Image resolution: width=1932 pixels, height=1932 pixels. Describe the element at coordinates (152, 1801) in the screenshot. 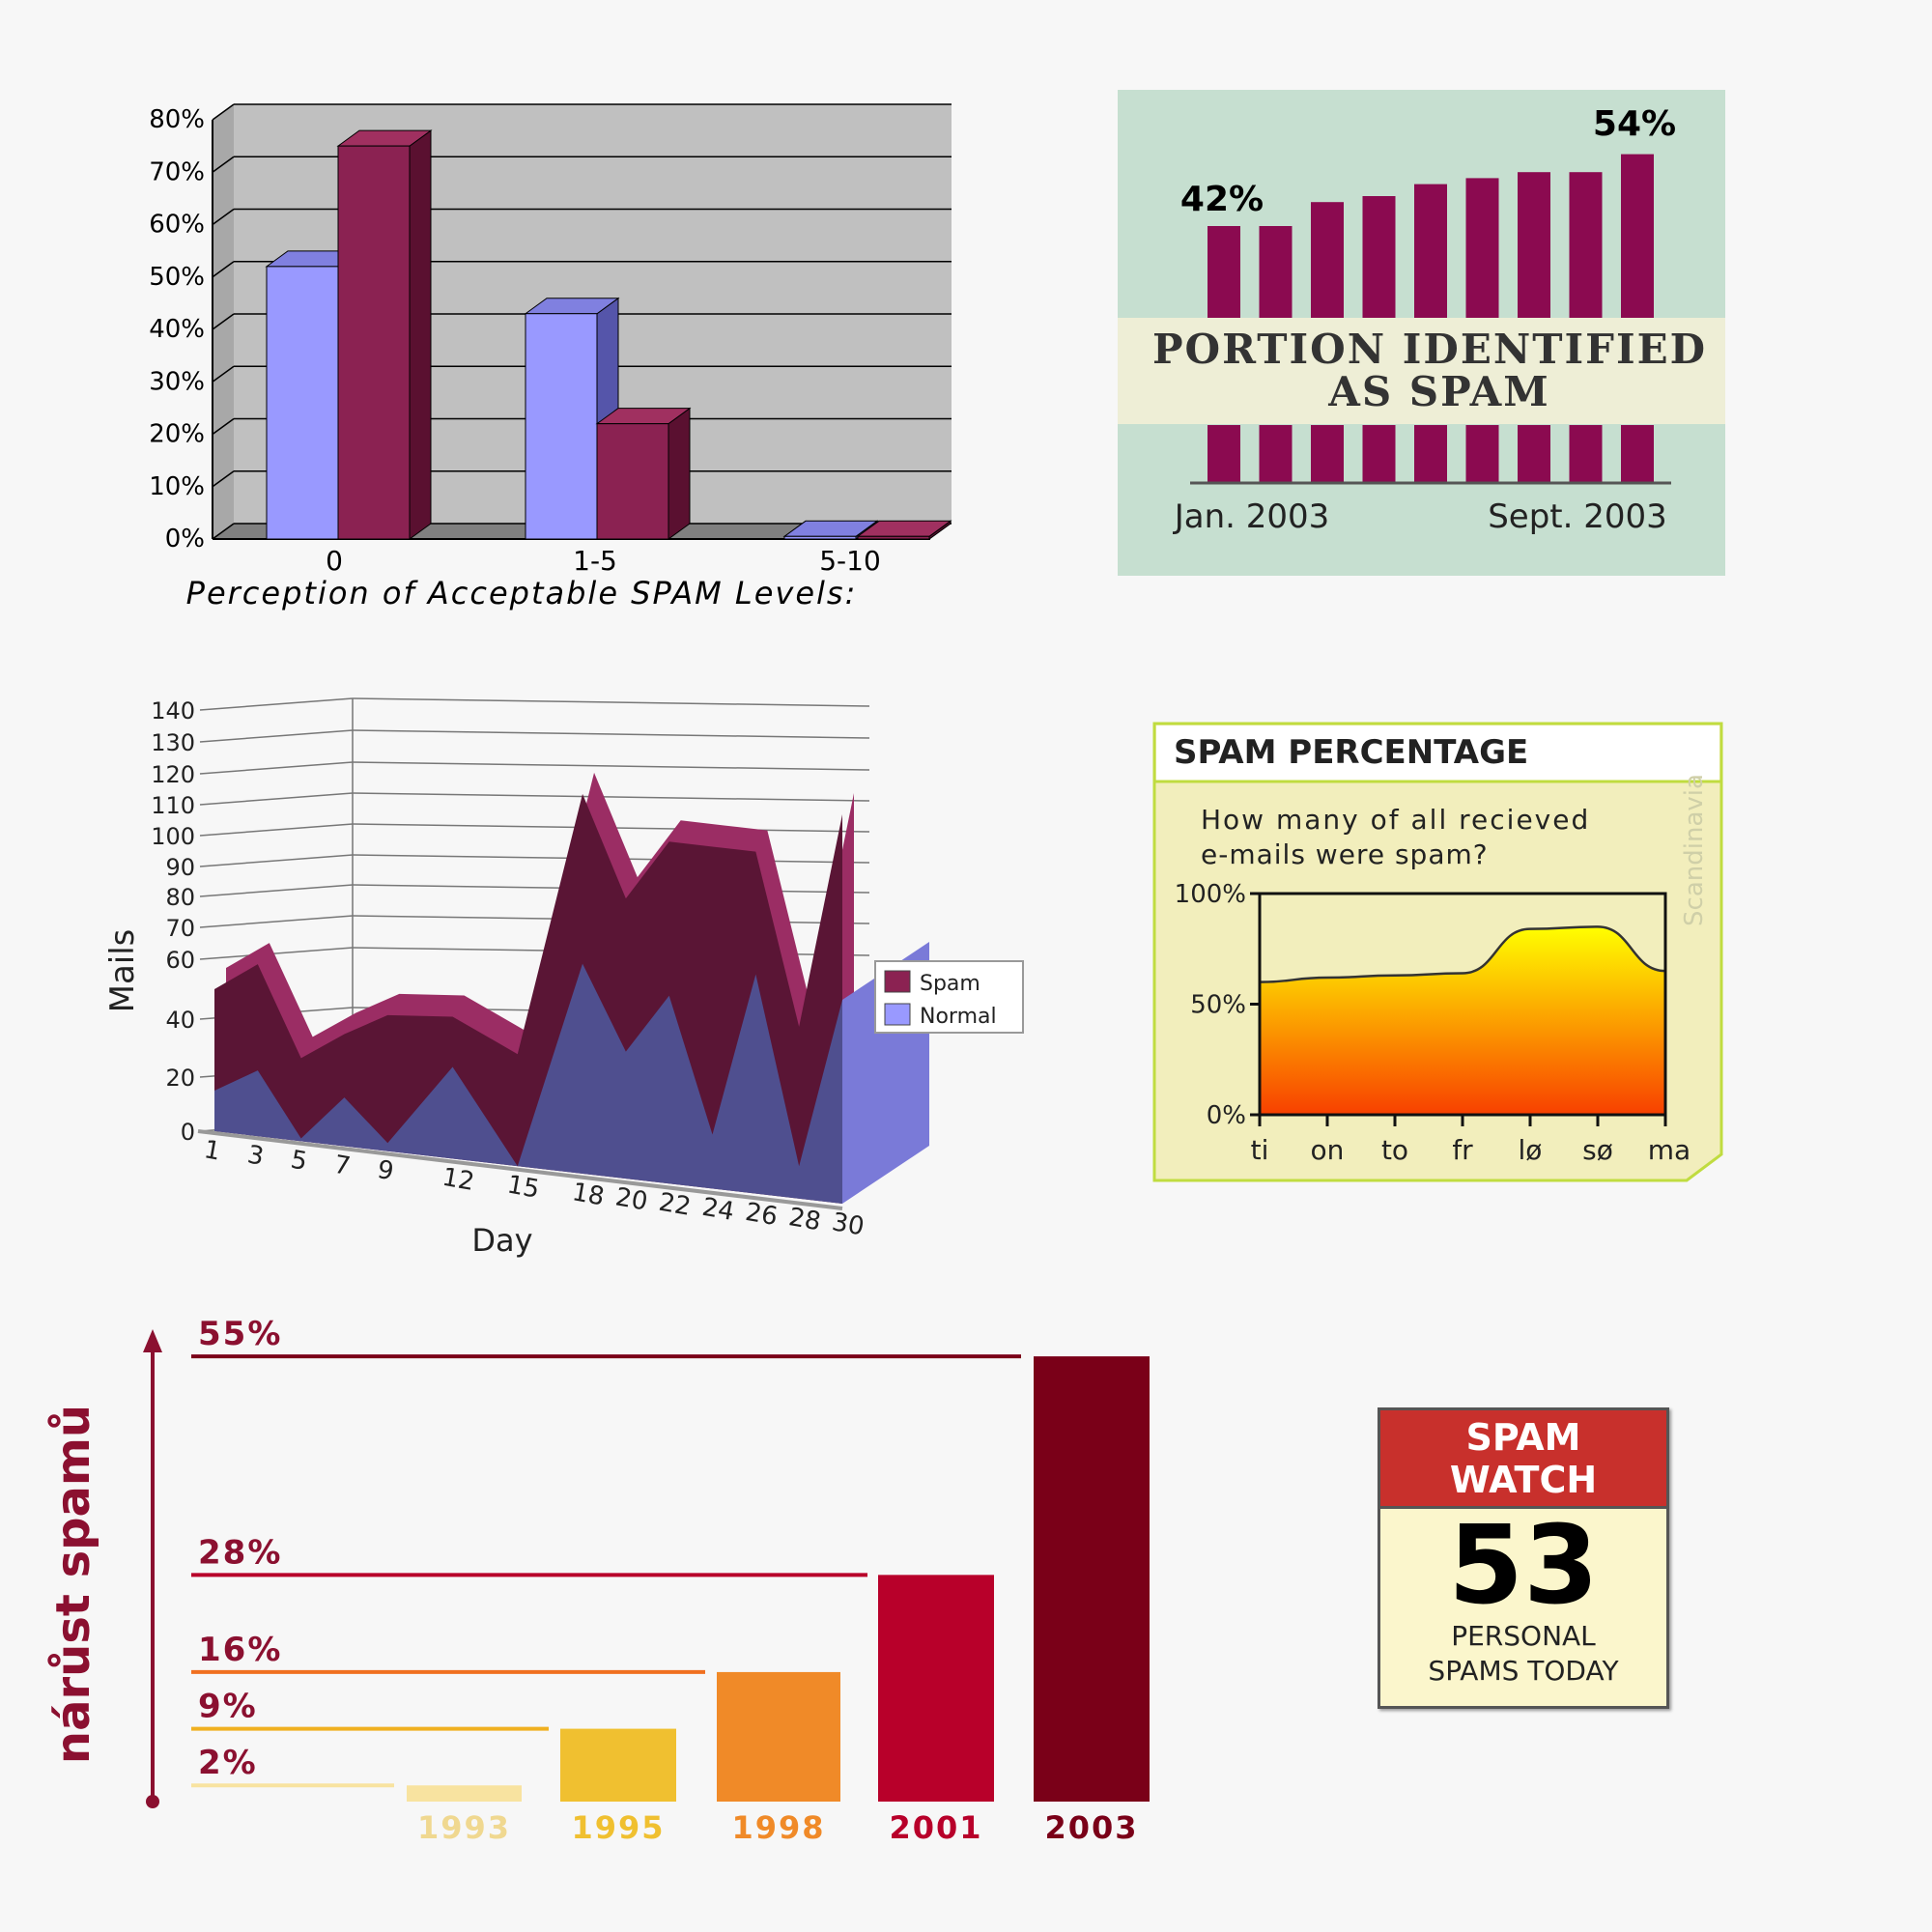

I see `axis-origin-dot` at that location.